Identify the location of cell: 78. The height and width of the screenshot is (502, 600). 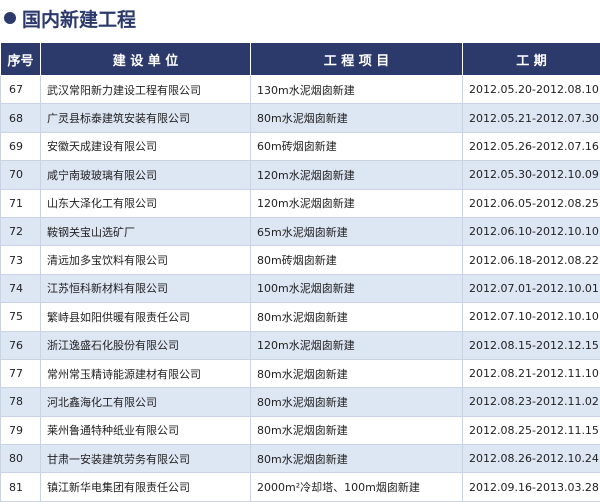
(21, 402).